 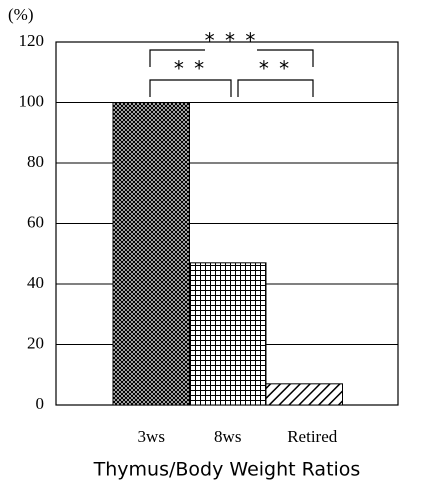 What do you see at coordinates (35, 342) in the screenshot?
I see `y-tick-label: 20` at bounding box center [35, 342].